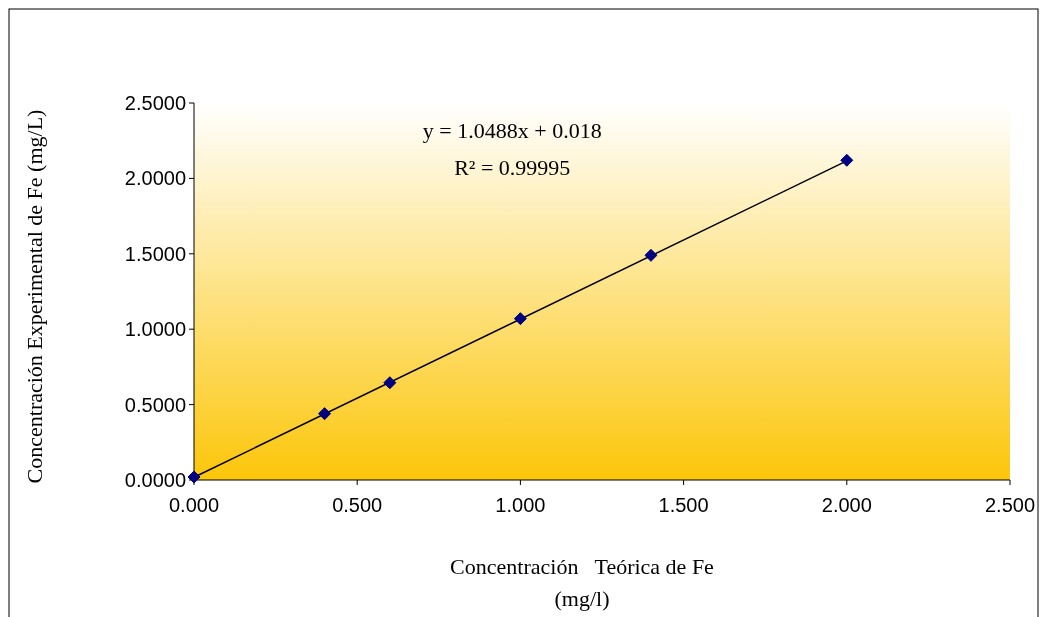 Image resolution: width=1047 pixels, height=617 pixels. I want to click on x-tick-label: 1.500, so click(683, 505).